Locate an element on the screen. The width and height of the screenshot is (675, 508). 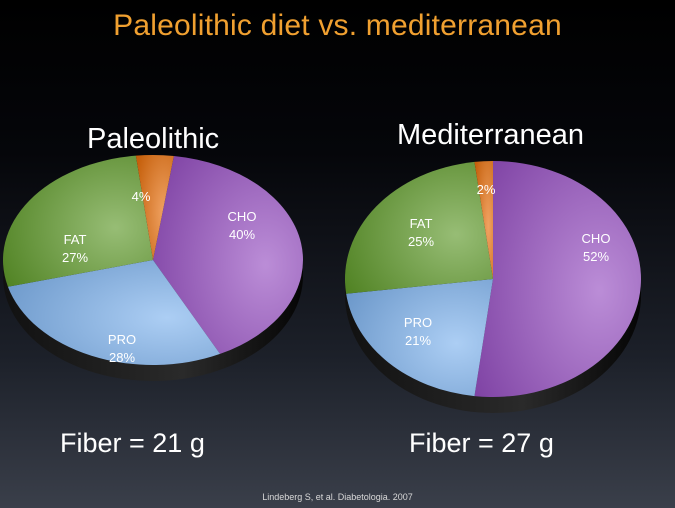
fiber-note-paleolithic: Fiber = 21 g is located at coordinates (132, 443).